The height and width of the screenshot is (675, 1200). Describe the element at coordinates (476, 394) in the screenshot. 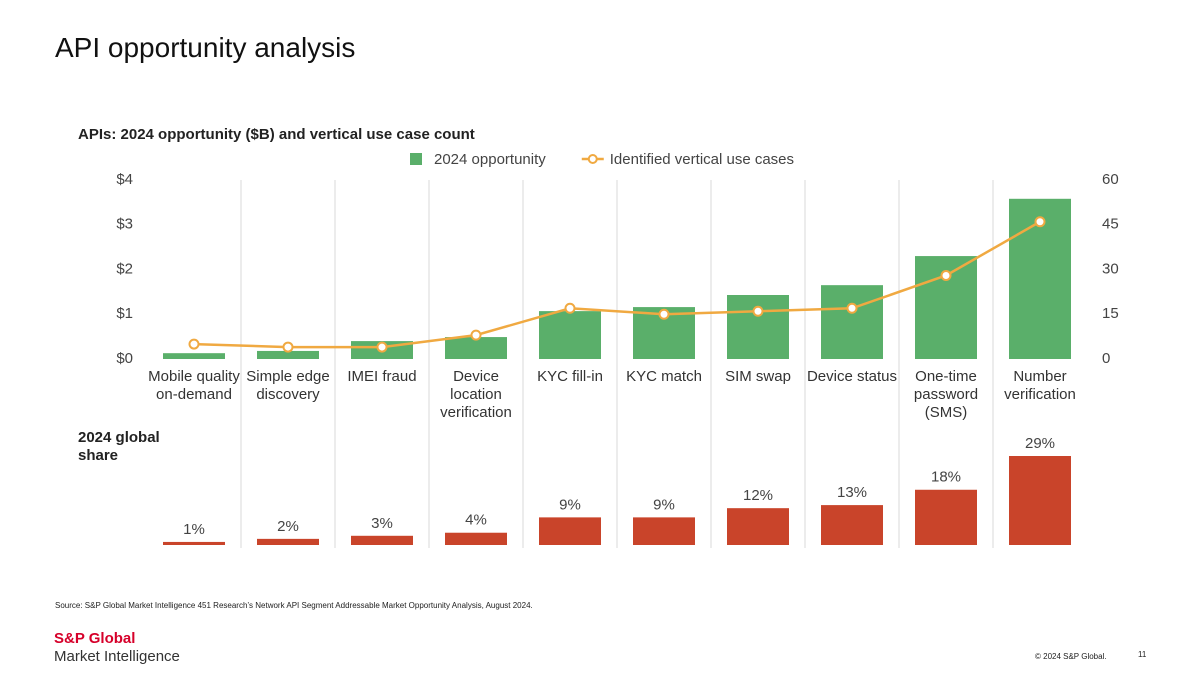

I see `x-tick-label: Device location verification` at that location.